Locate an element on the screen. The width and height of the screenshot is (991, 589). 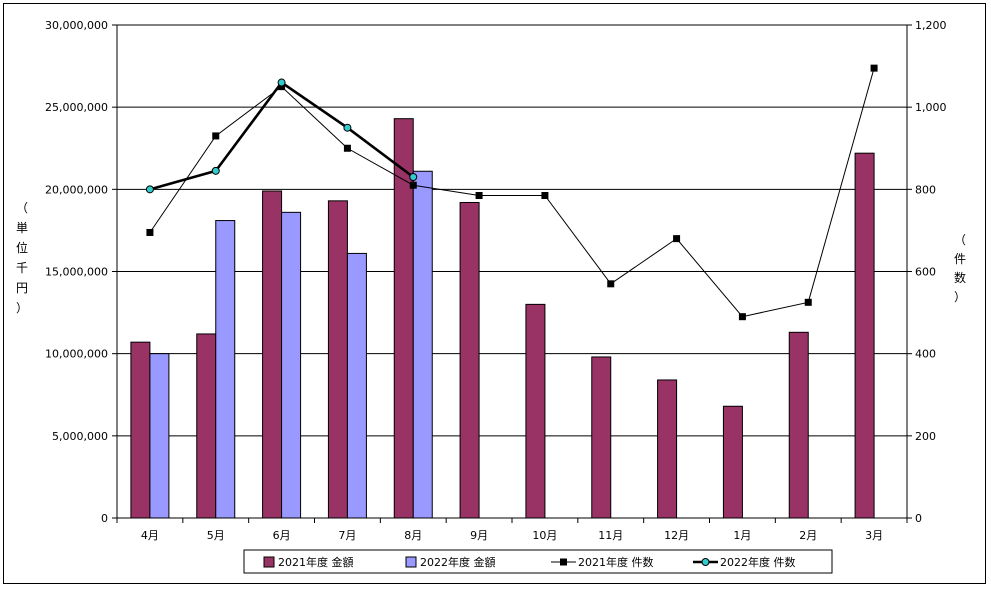
x-tick-label: 10月 is located at coordinates (544, 535).